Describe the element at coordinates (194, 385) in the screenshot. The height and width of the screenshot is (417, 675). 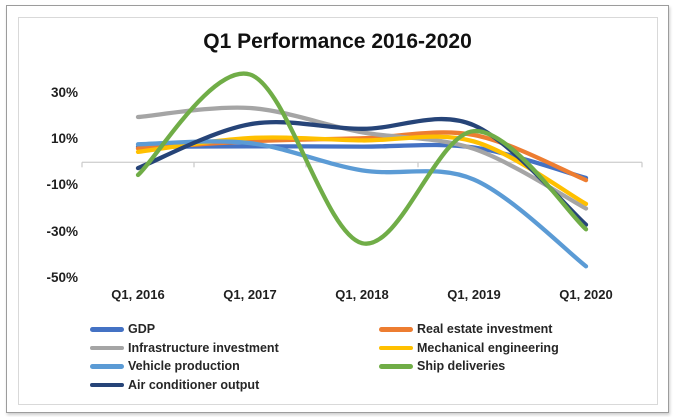
I see `legend-label: Air conditioner output` at that location.